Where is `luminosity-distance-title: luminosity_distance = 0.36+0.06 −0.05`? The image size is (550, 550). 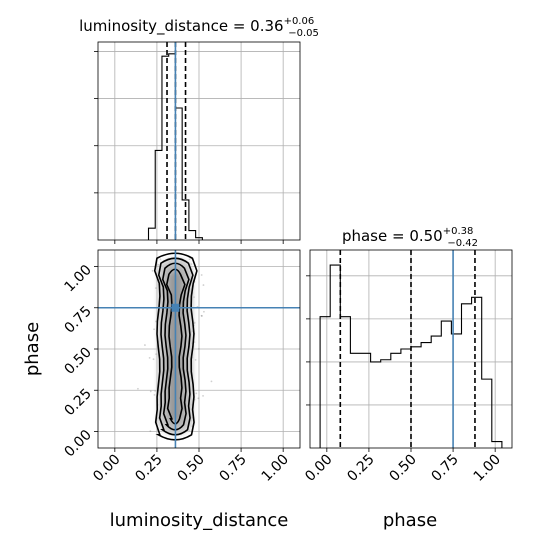 luminosity-distance-title: luminosity_distance = 0.36+0.06 −0.05 is located at coordinates (199, 27).